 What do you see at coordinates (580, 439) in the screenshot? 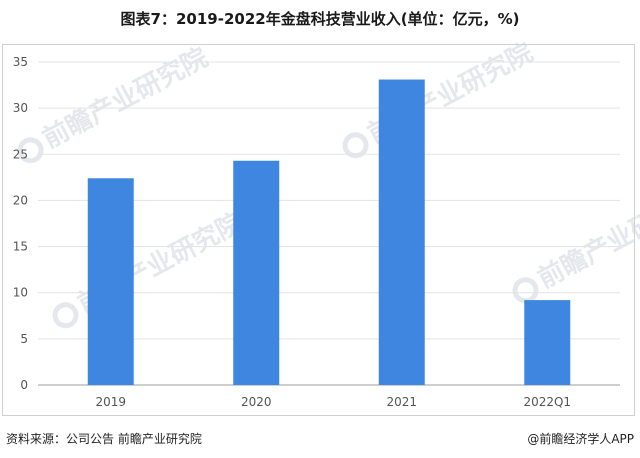
I see `brand-credit: @前瞻经济学人APP` at bounding box center [580, 439].